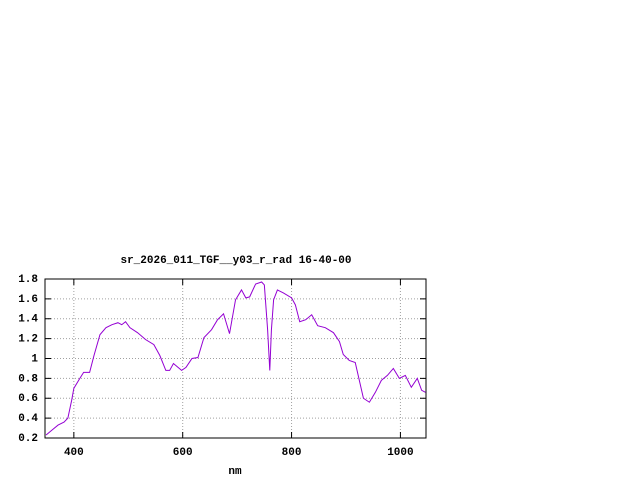 This screenshot has width=640, height=480. I want to click on y-tick-label: 1.4, so click(28, 320).